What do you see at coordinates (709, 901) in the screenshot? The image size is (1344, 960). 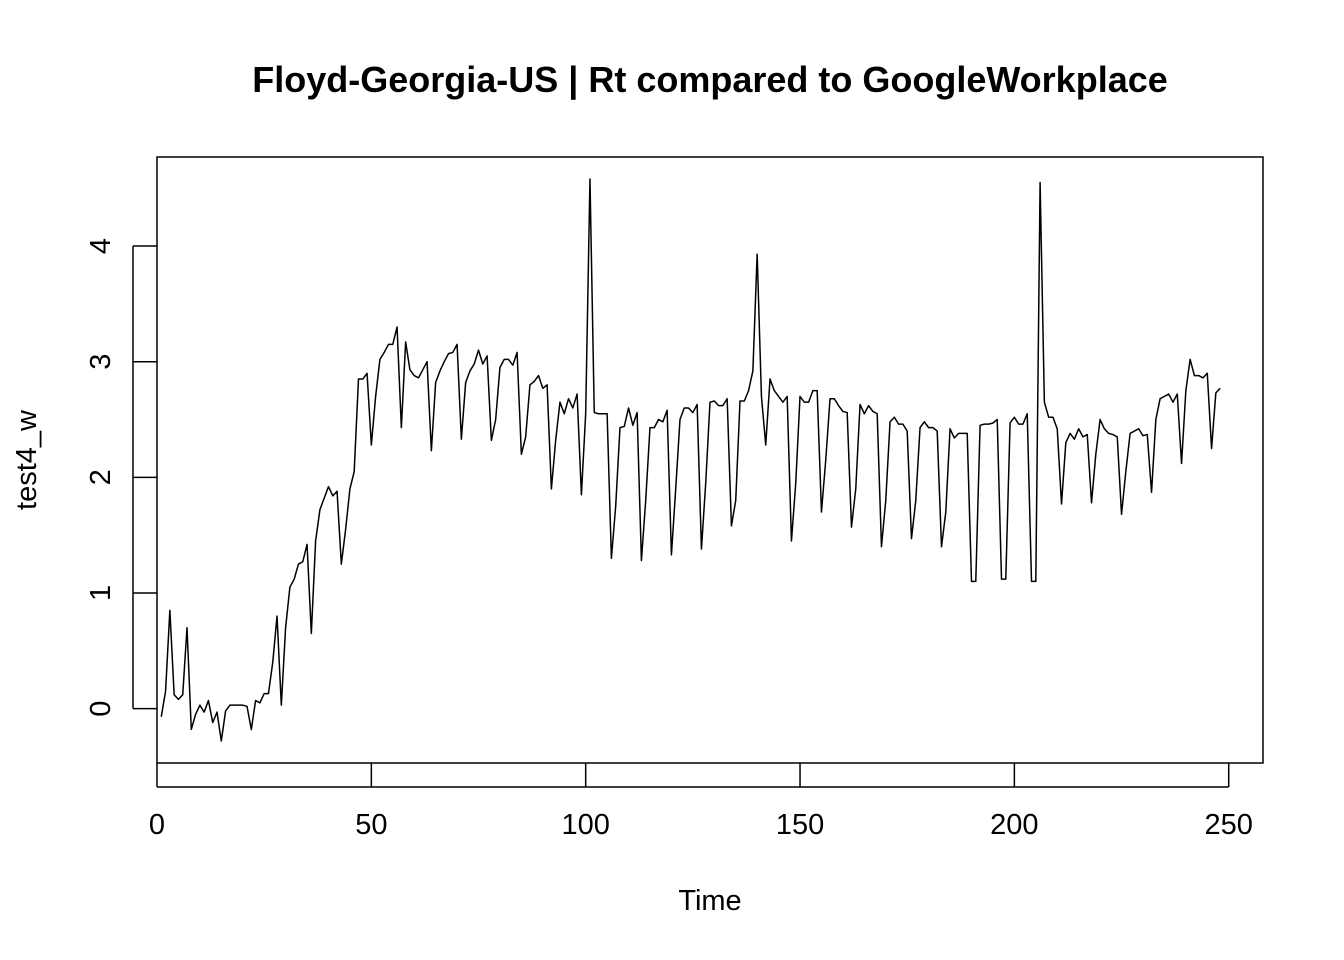 I see `x-axis-label: Time` at bounding box center [709, 901].